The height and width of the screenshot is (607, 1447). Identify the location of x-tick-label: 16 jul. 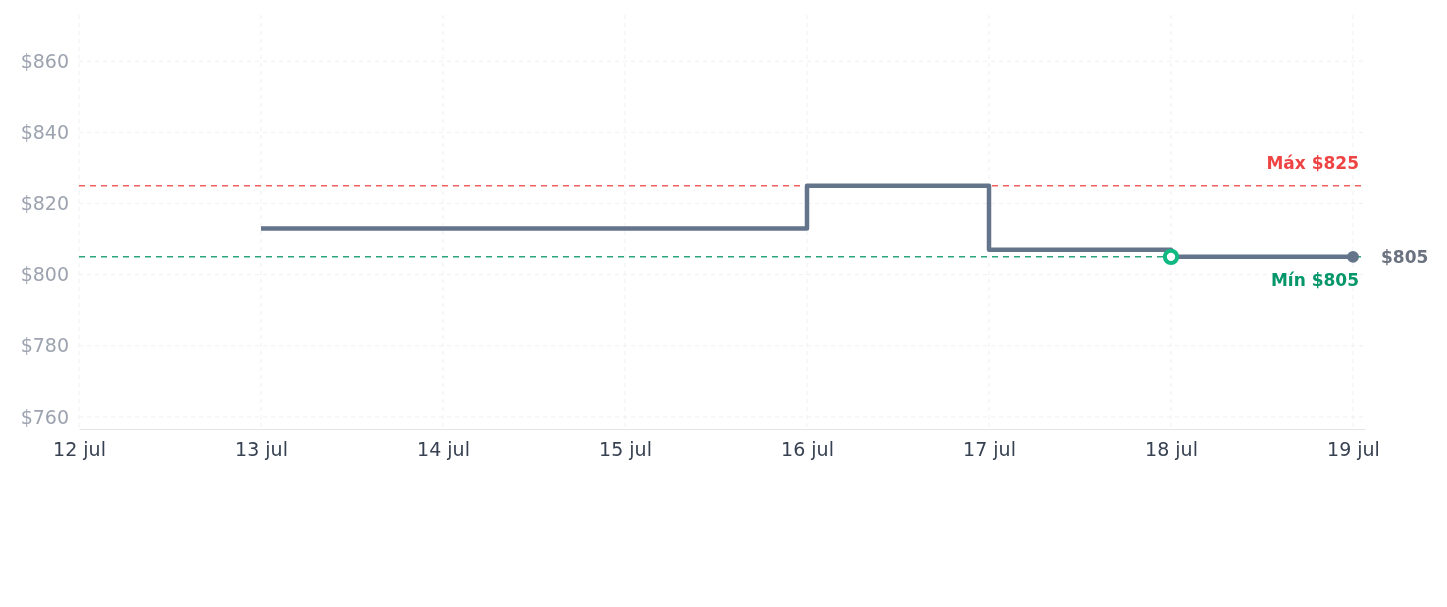
(807, 449).